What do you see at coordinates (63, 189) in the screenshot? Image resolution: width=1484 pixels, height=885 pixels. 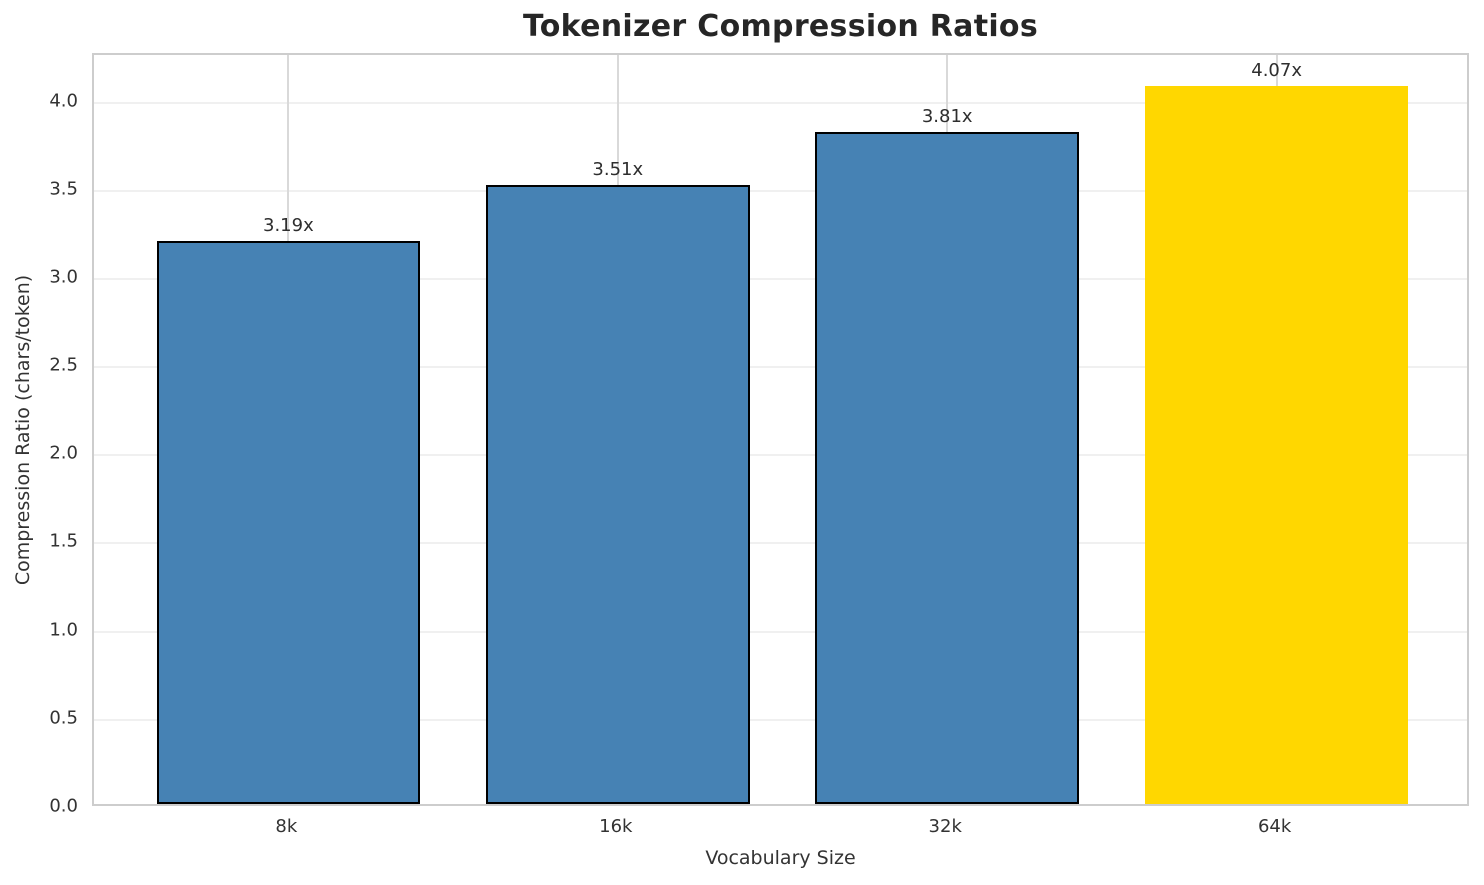 I see `y-tick-label: 3.5` at bounding box center [63, 189].